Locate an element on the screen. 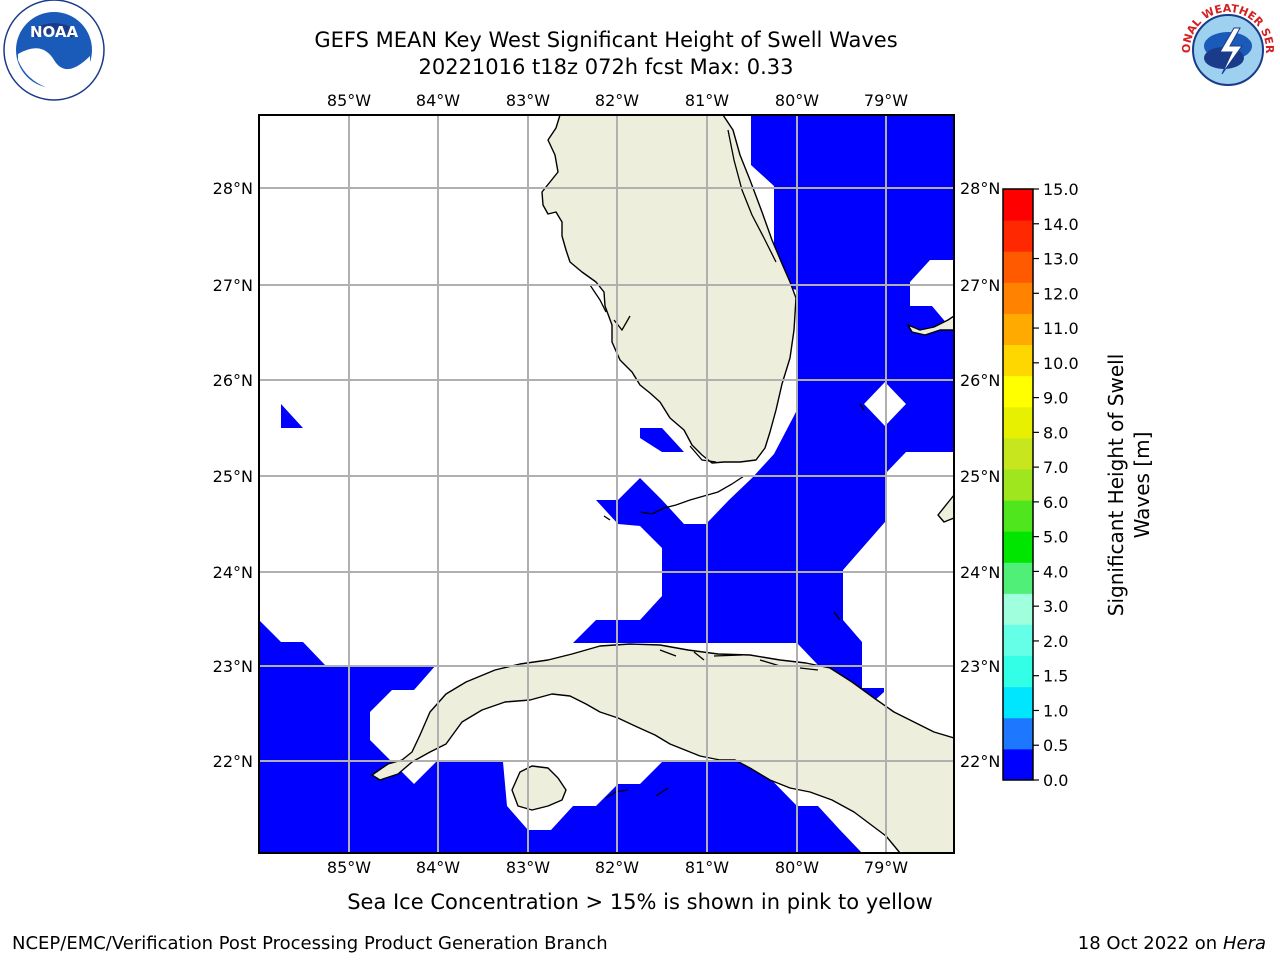 This screenshot has width=1280, height=960. colorbar-tick-label: 4.0 is located at coordinates (1055, 571).